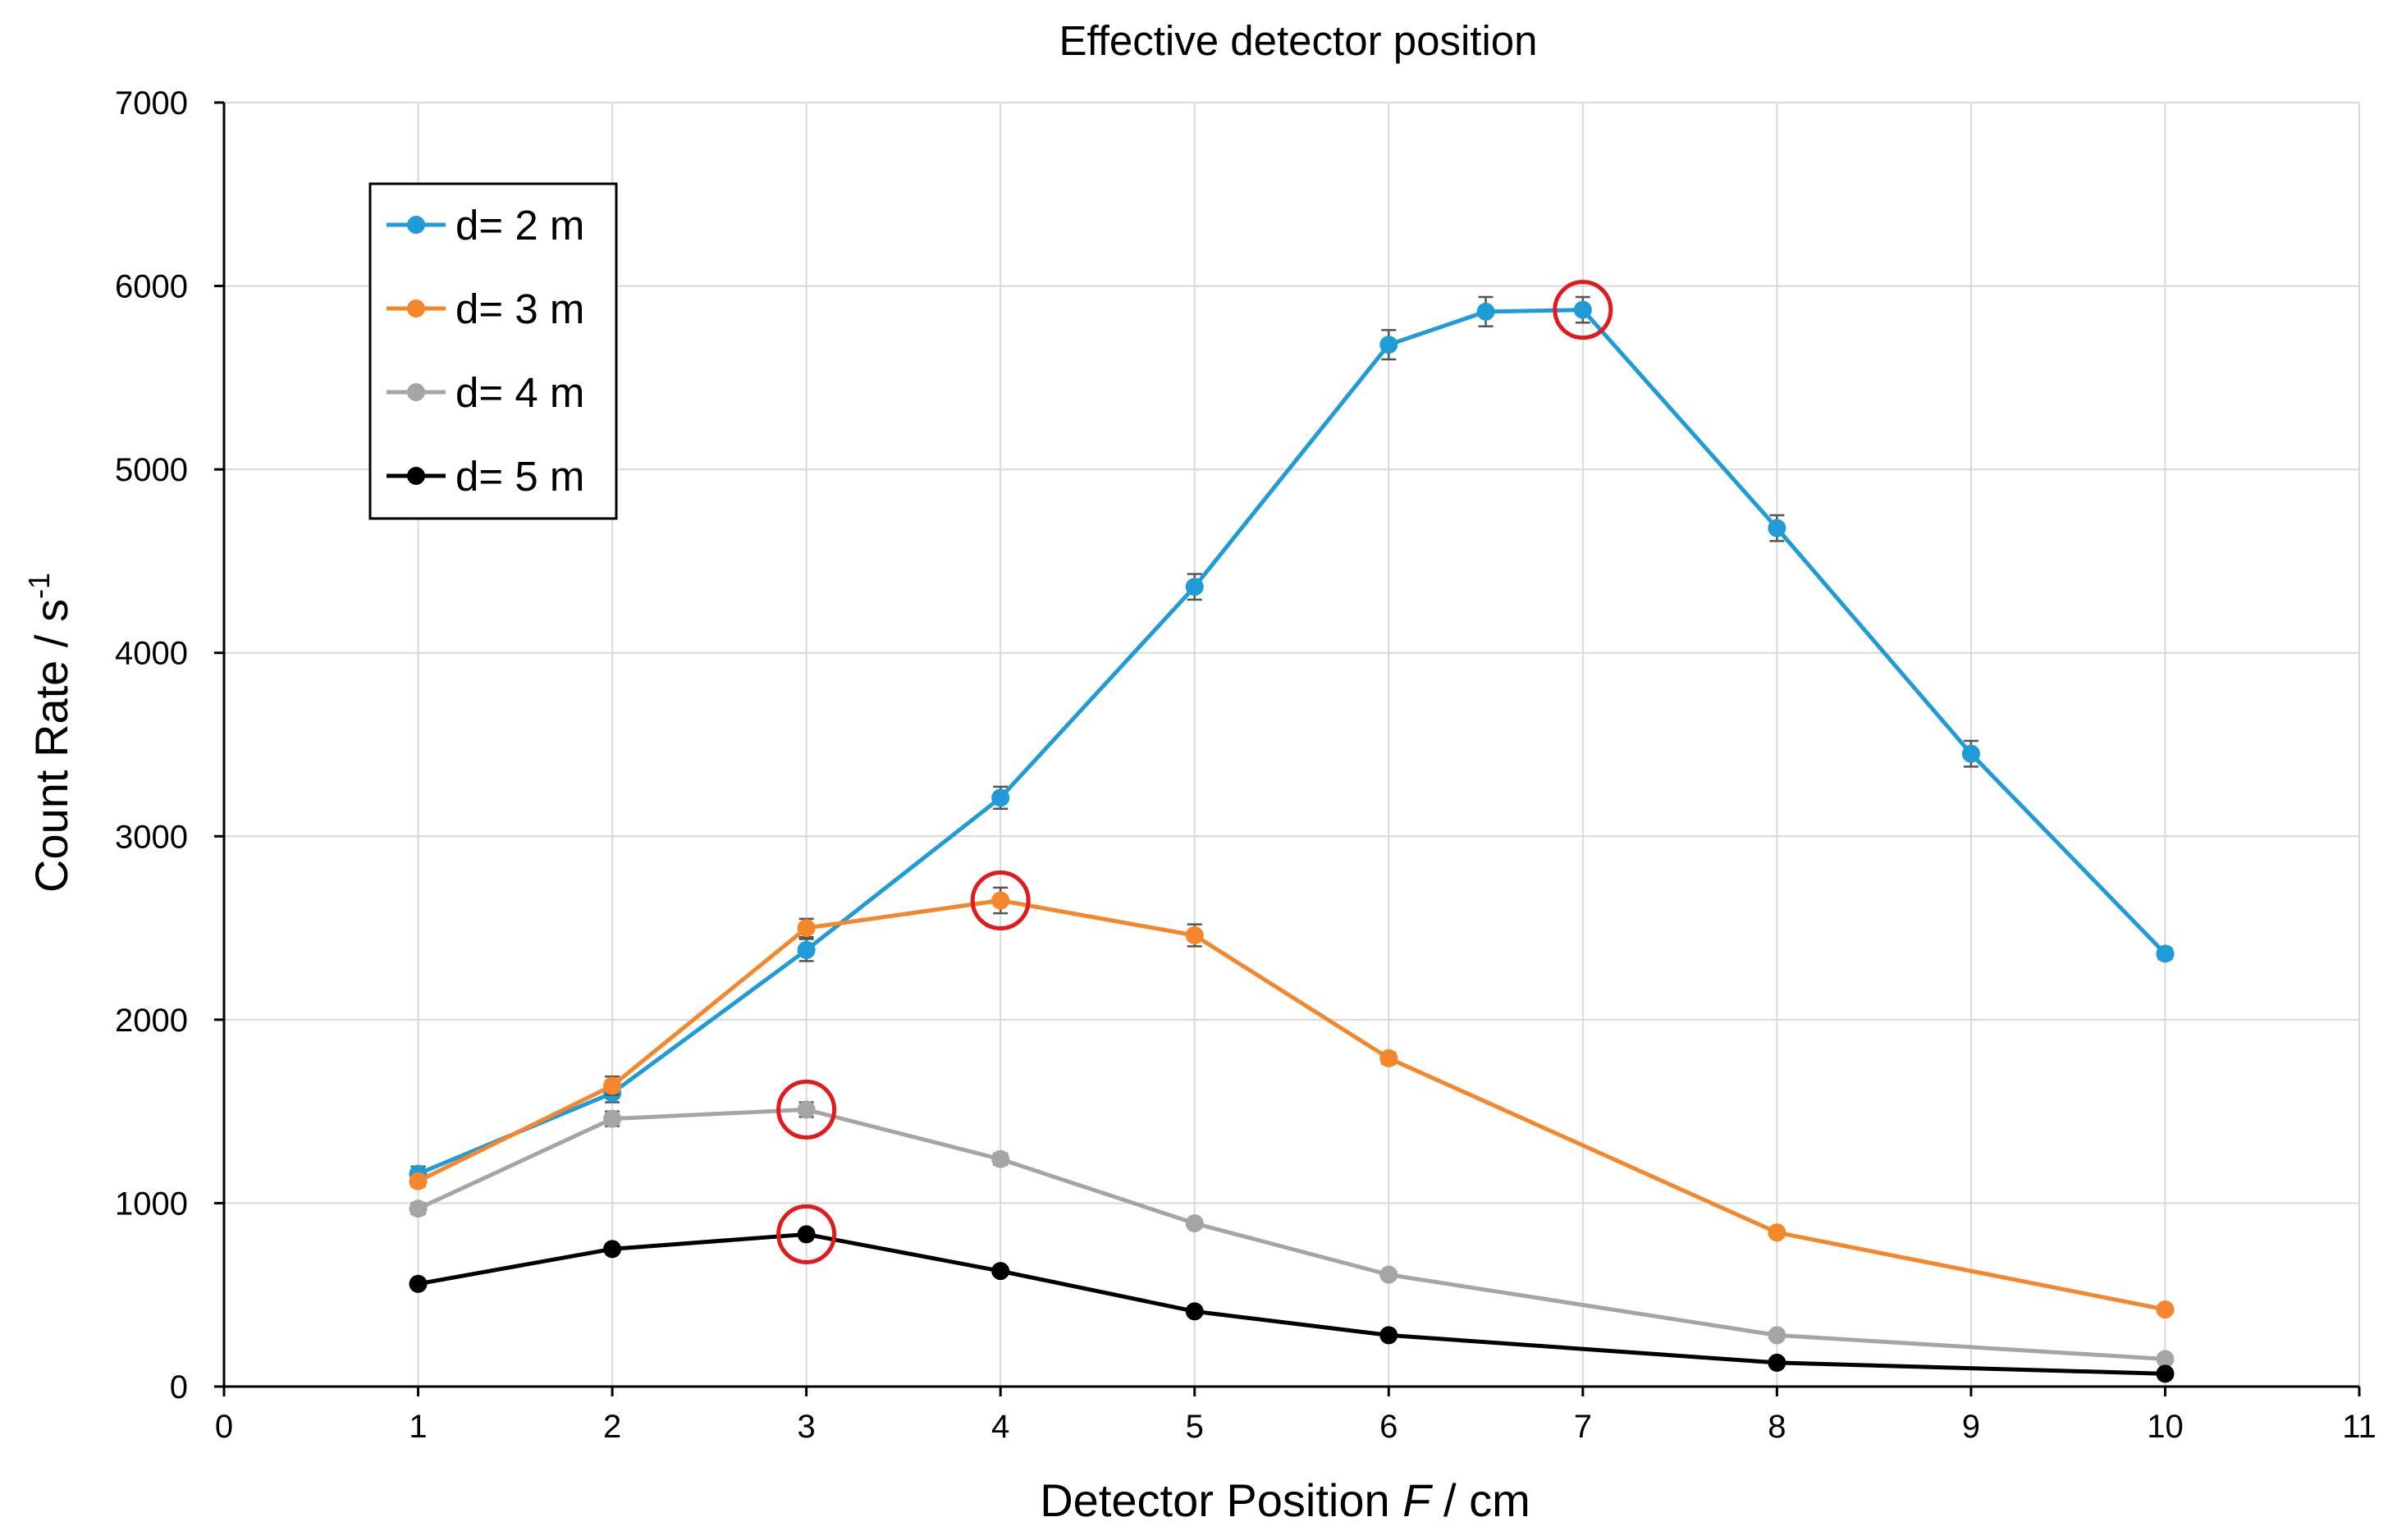 Image resolution: width=2388 pixels, height=1540 pixels. What do you see at coordinates (1000, 1427) in the screenshot?
I see `x-tick-label-4: 4` at bounding box center [1000, 1427].